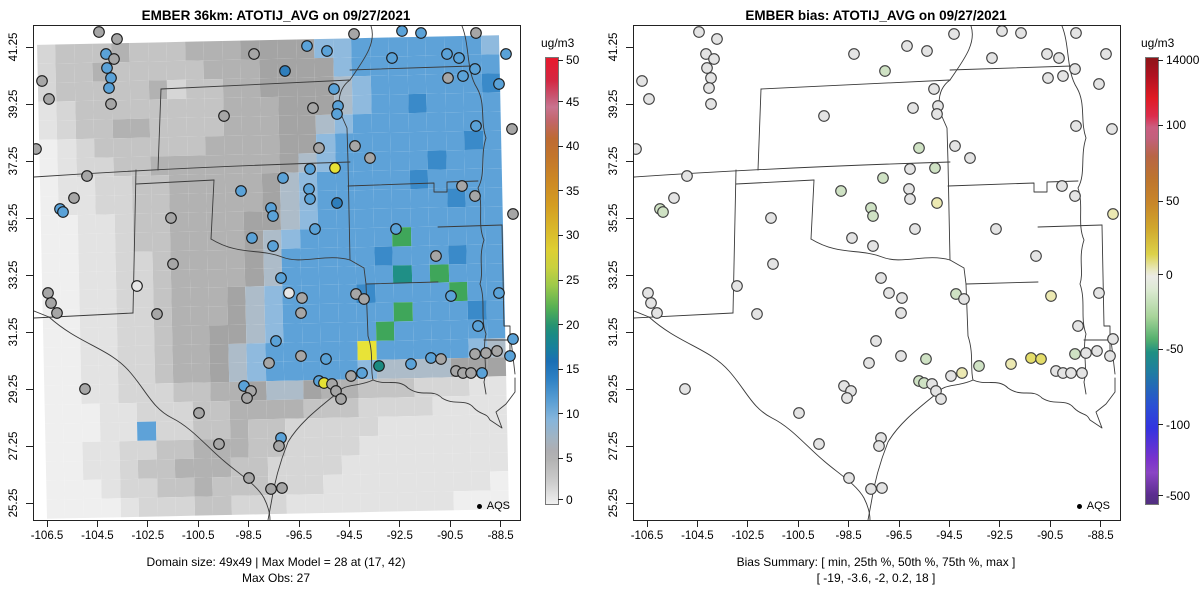 The image size is (1200, 600). I want to click on x-axis-tick-label: -92.5, so click(399, 536).